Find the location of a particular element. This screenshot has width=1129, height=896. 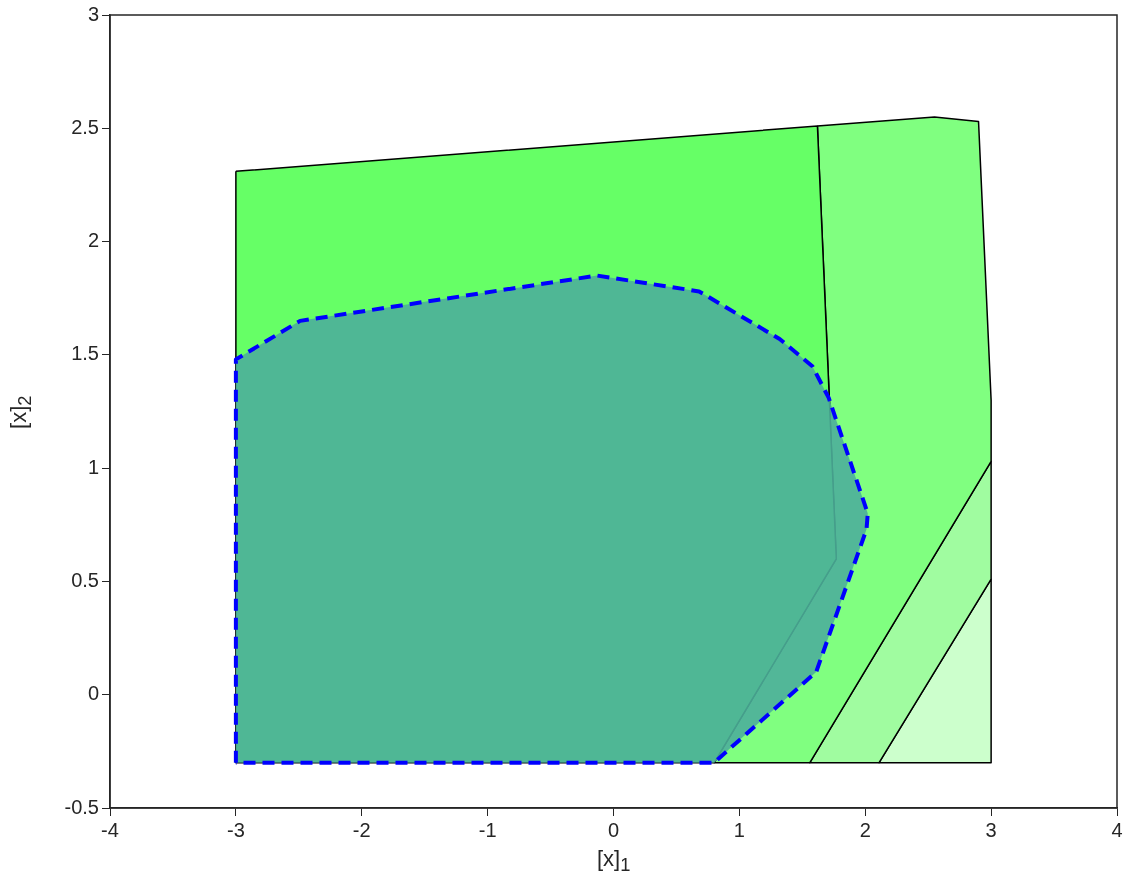

x-tick-label: -3 is located at coordinates (235, 829).